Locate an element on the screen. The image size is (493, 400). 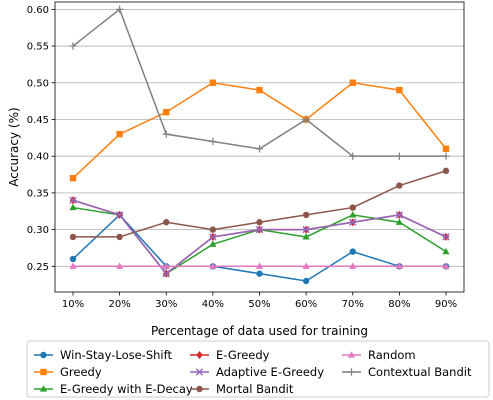
legend-entry-adaptive-e-greedy: Adaptive E-Greedy is located at coordinates (257, 372).